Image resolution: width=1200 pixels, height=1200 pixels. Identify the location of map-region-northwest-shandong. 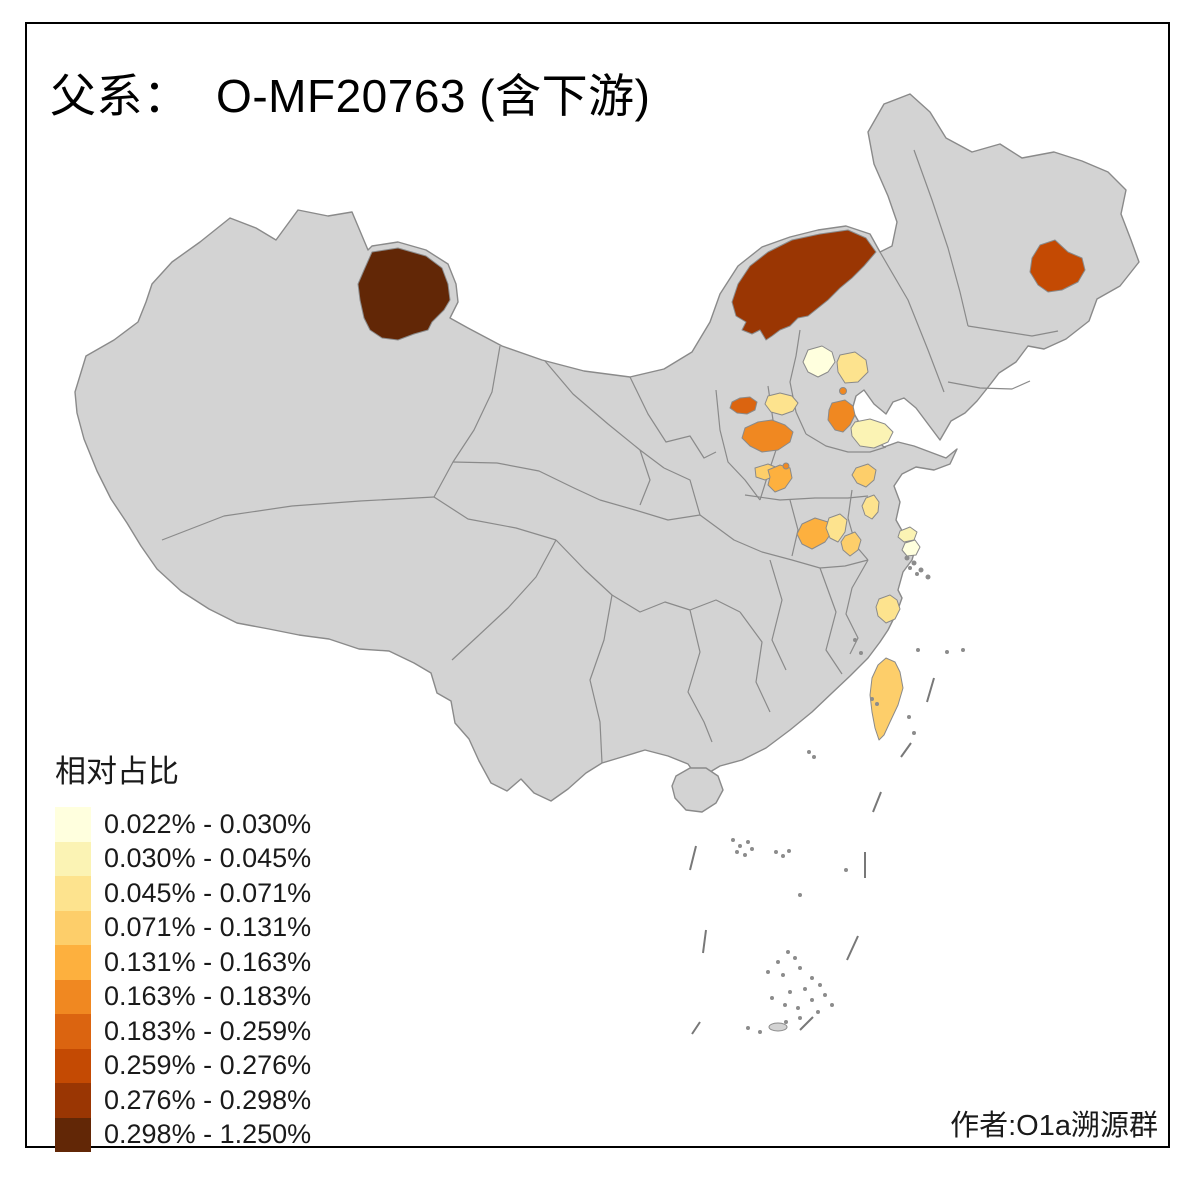
(841, 416).